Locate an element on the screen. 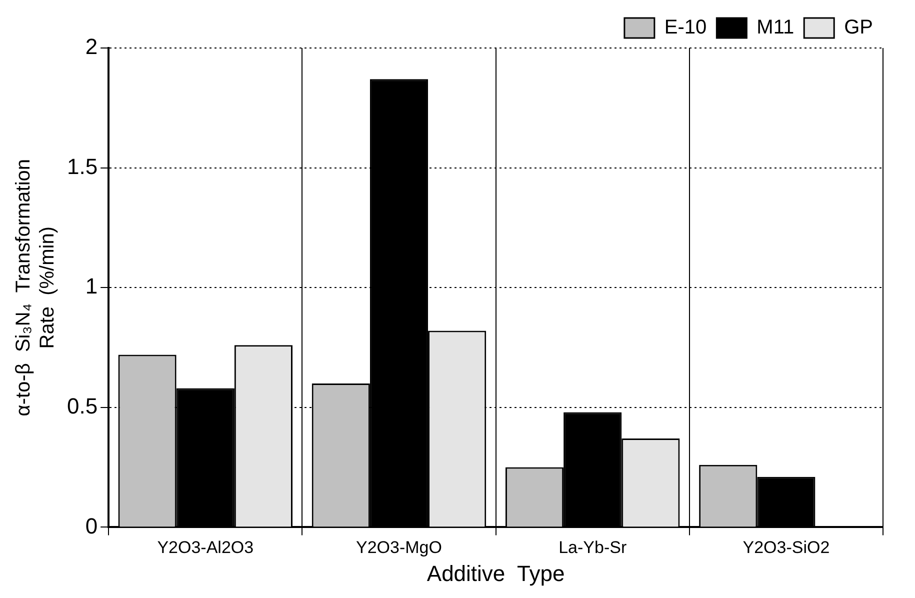 Image resolution: width=915 pixels, height=598 pixels. y-tick-label: 2 is located at coordinates (91, 47).